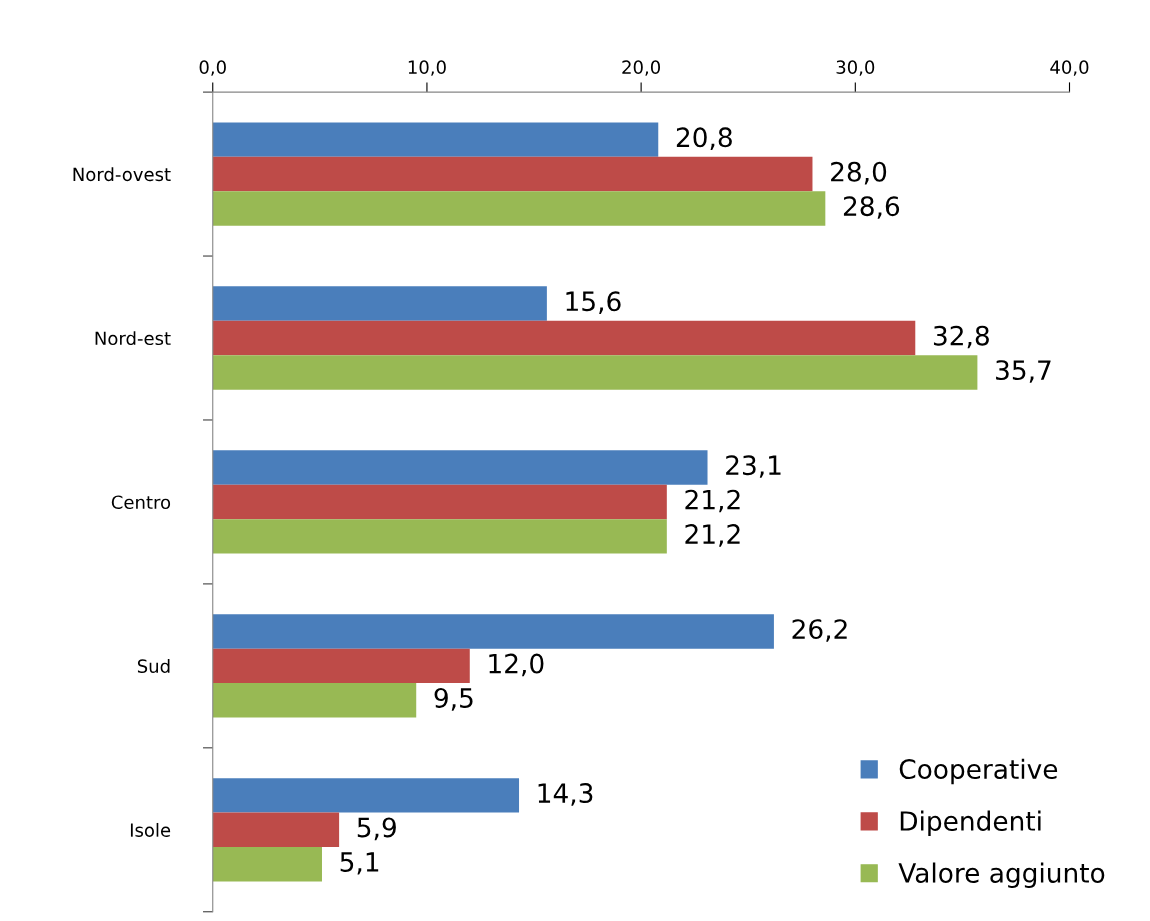  I want to click on x-tick-label: 20,0, so click(641, 68).